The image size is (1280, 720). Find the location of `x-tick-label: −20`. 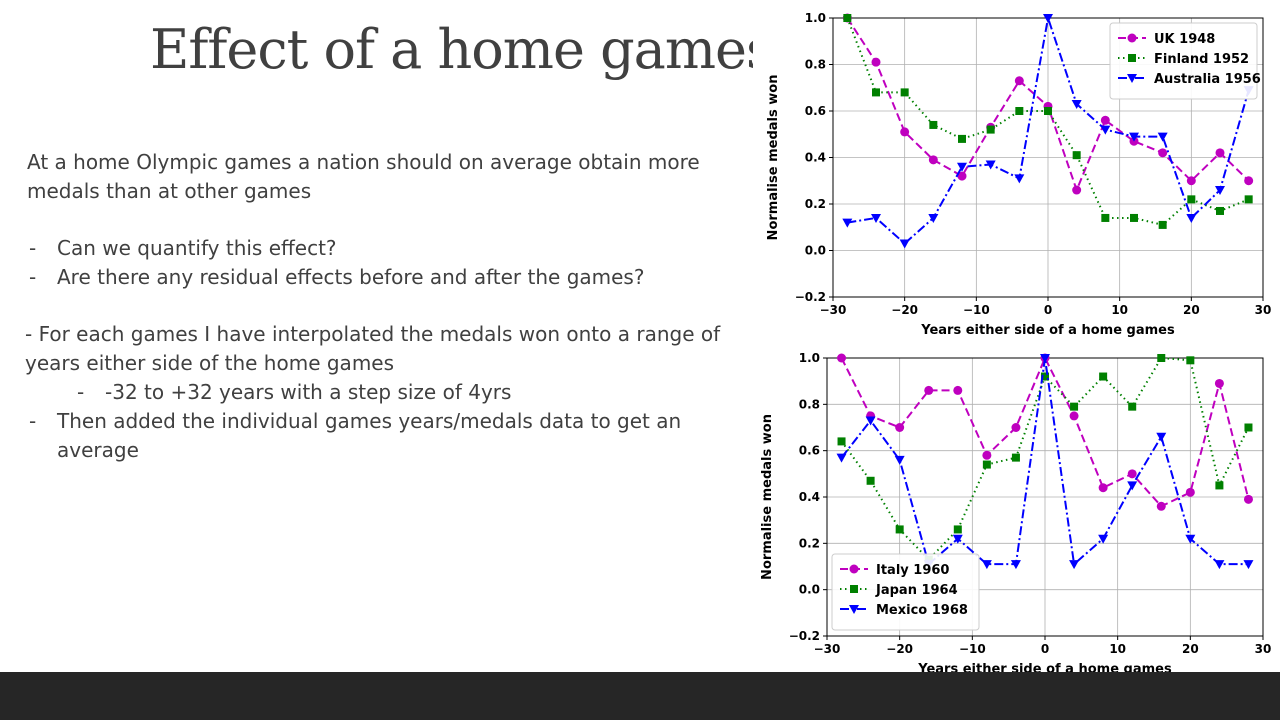

x-tick-label: −20 is located at coordinates (904, 310).